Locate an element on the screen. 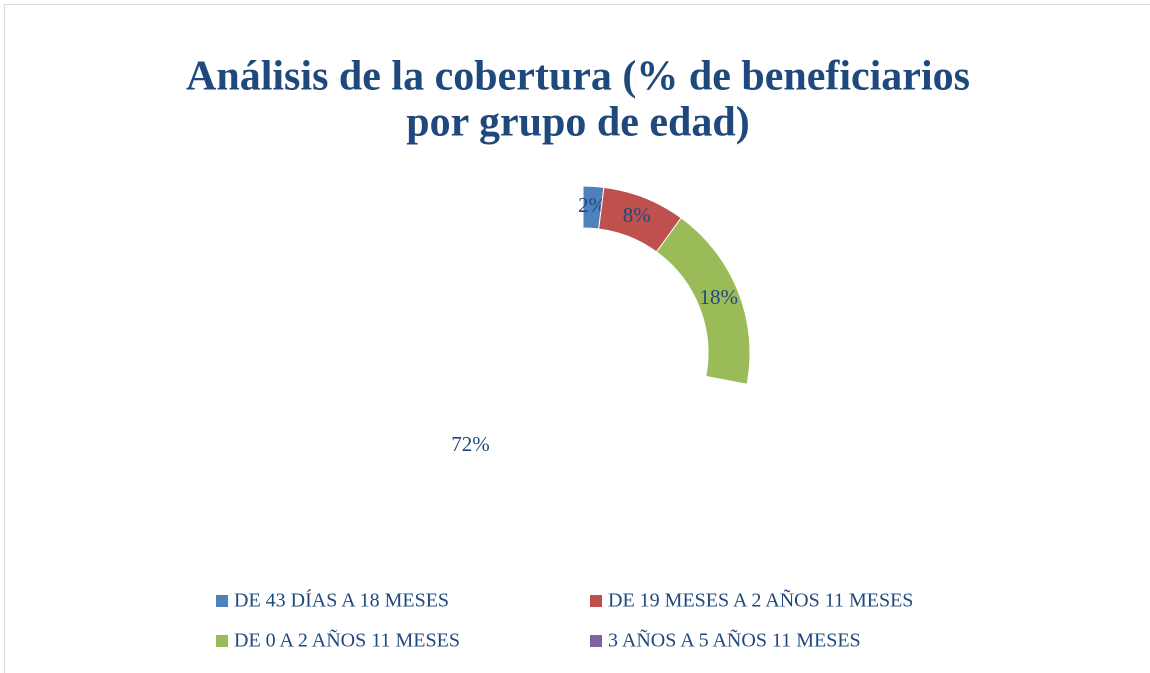  legend-label: DE 43 DÍAS A 18 MESES is located at coordinates (341, 600).